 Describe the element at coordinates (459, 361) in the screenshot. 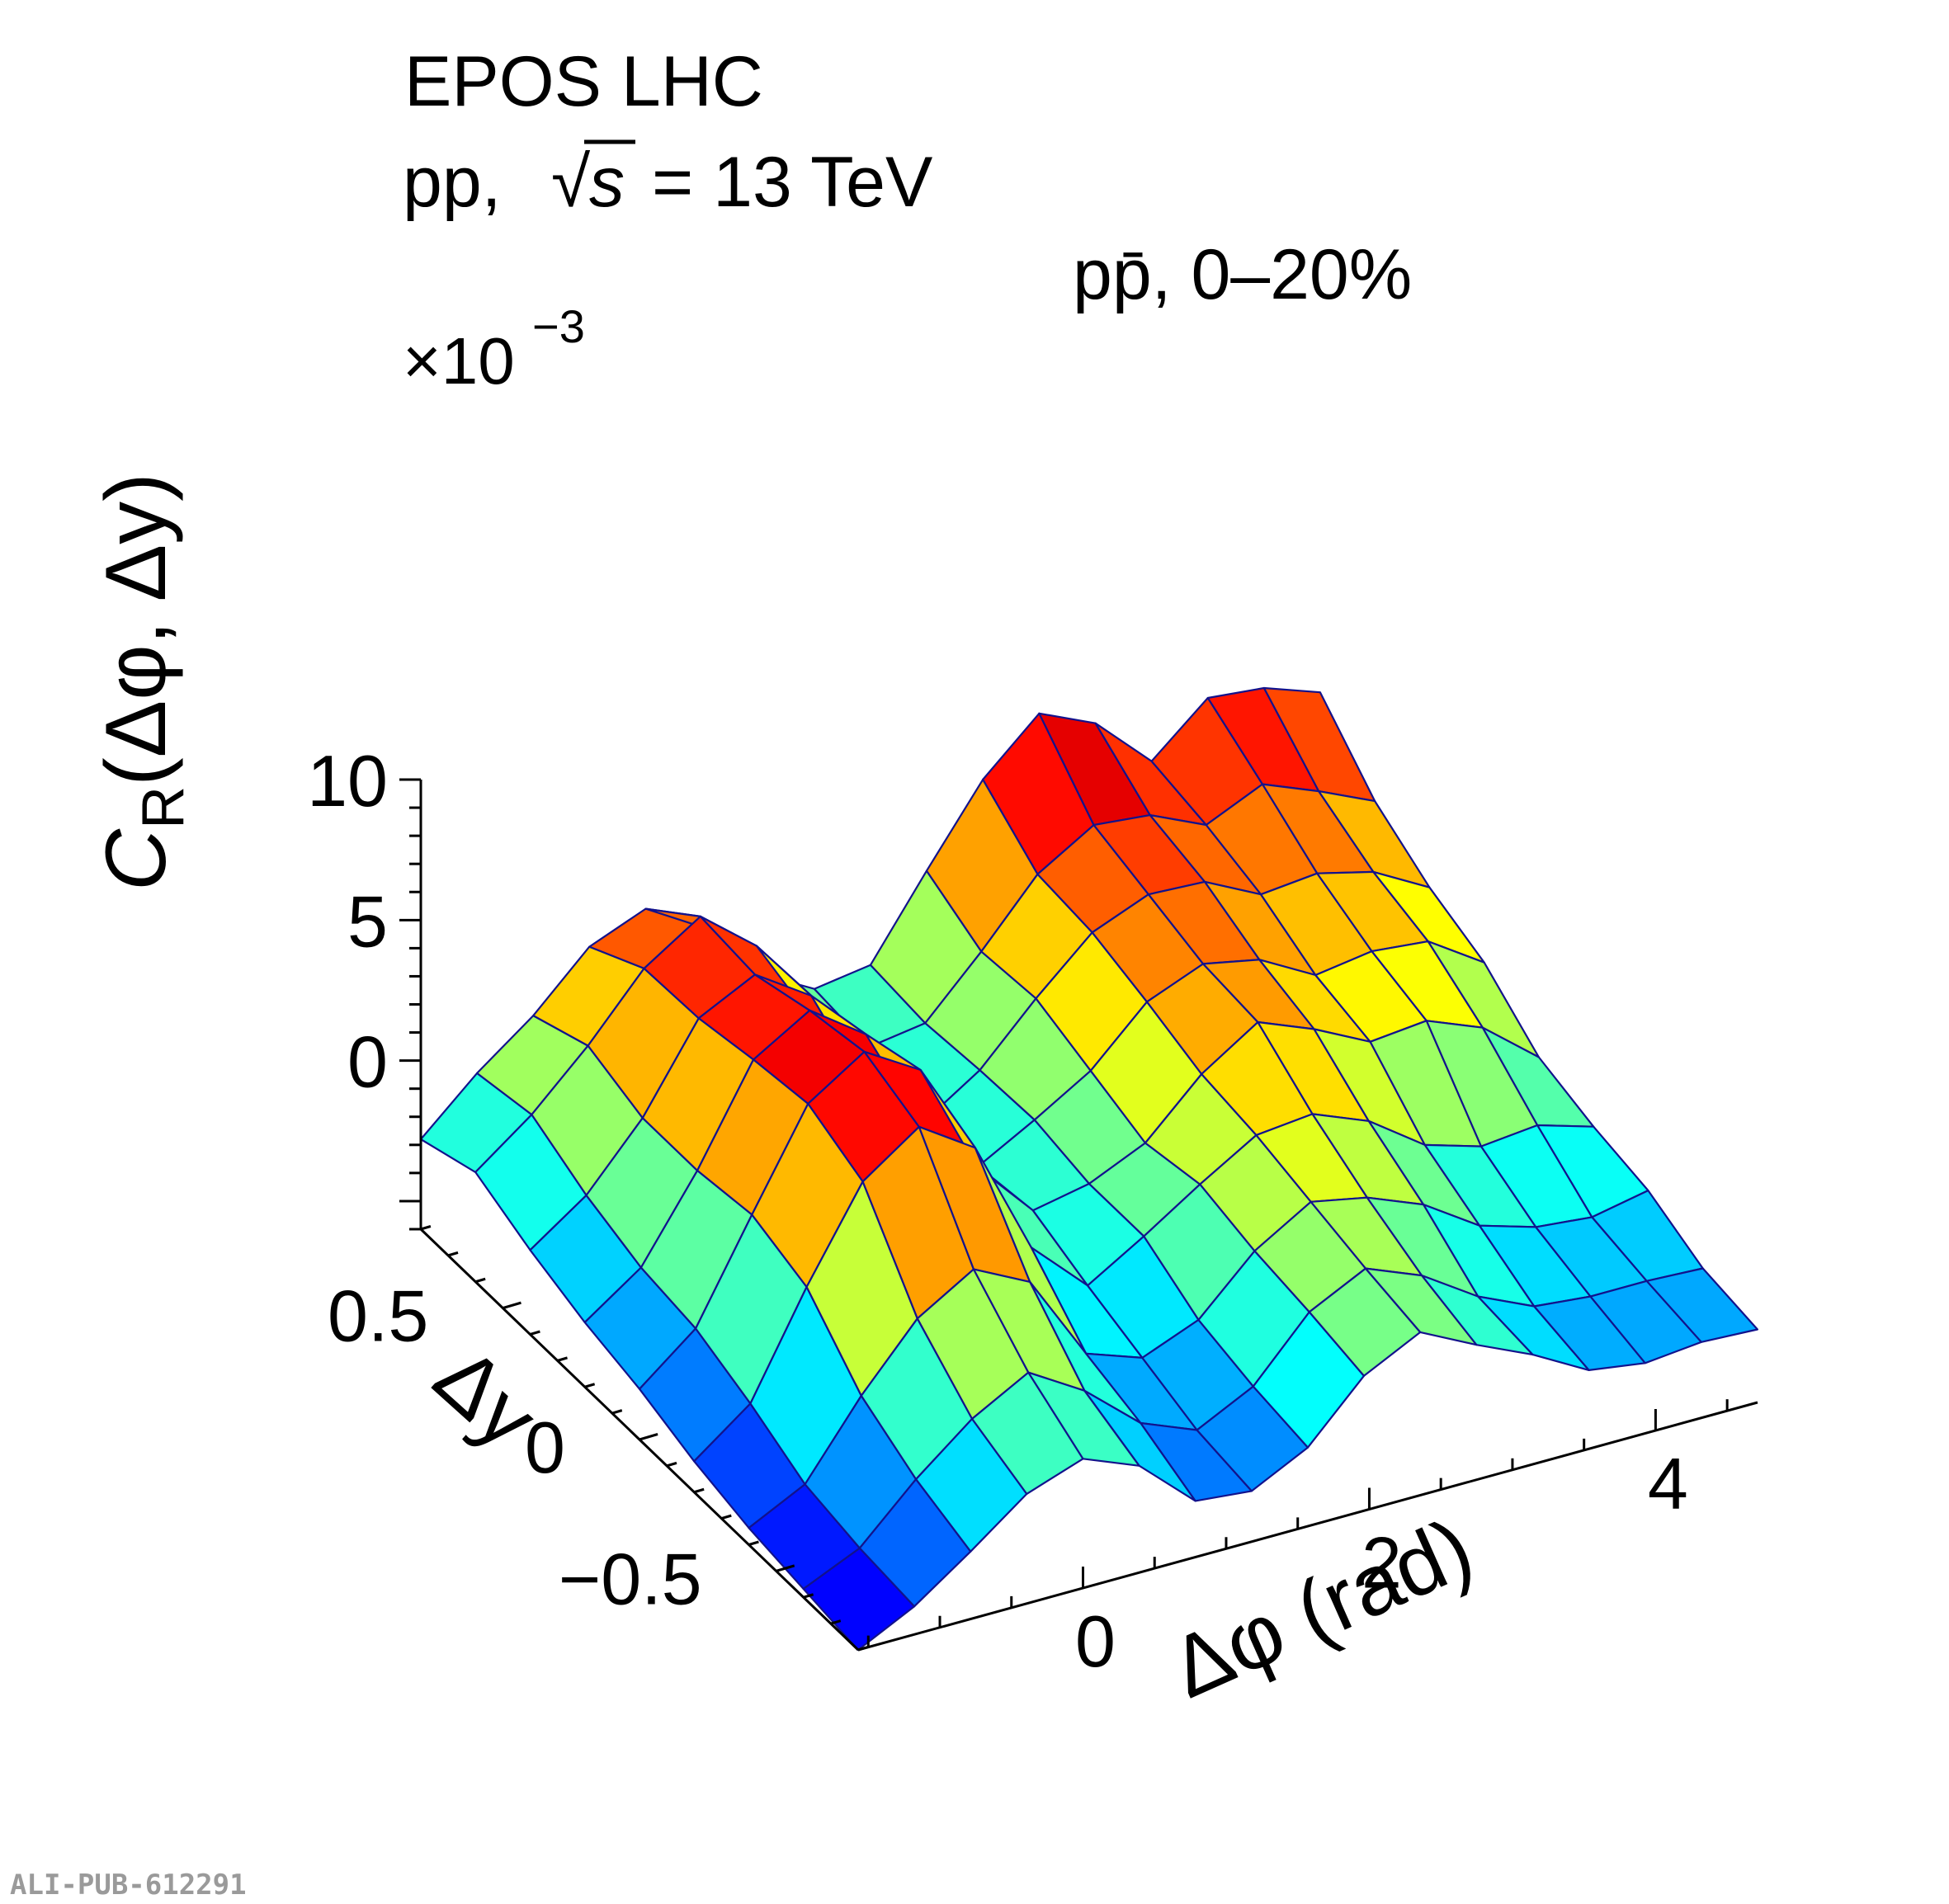

I see `z-multiplier-base: ×10` at that location.